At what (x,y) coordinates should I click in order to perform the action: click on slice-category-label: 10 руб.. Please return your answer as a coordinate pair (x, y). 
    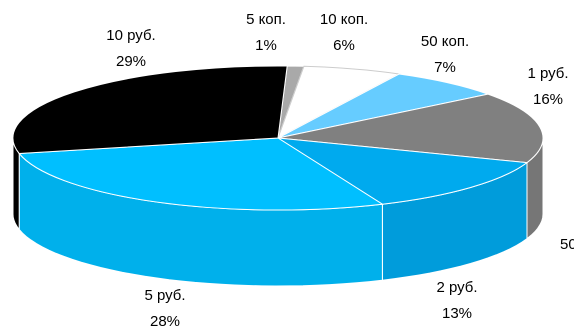
    Looking at the image, I should click on (130, 35).